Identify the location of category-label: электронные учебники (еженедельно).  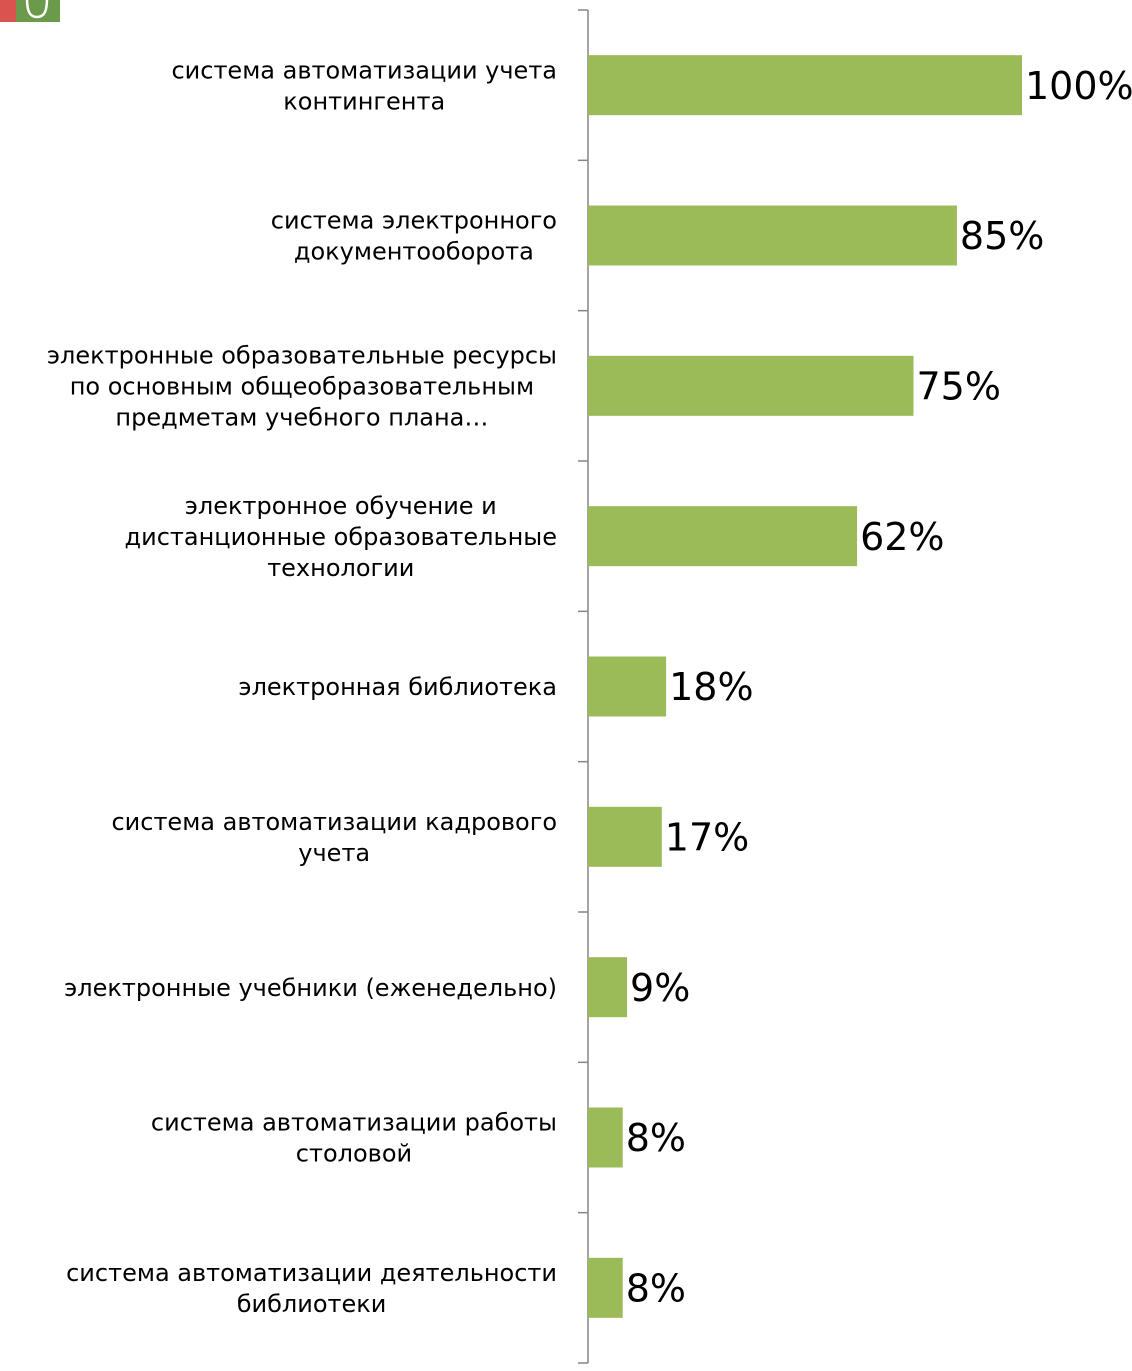
(310, 988).